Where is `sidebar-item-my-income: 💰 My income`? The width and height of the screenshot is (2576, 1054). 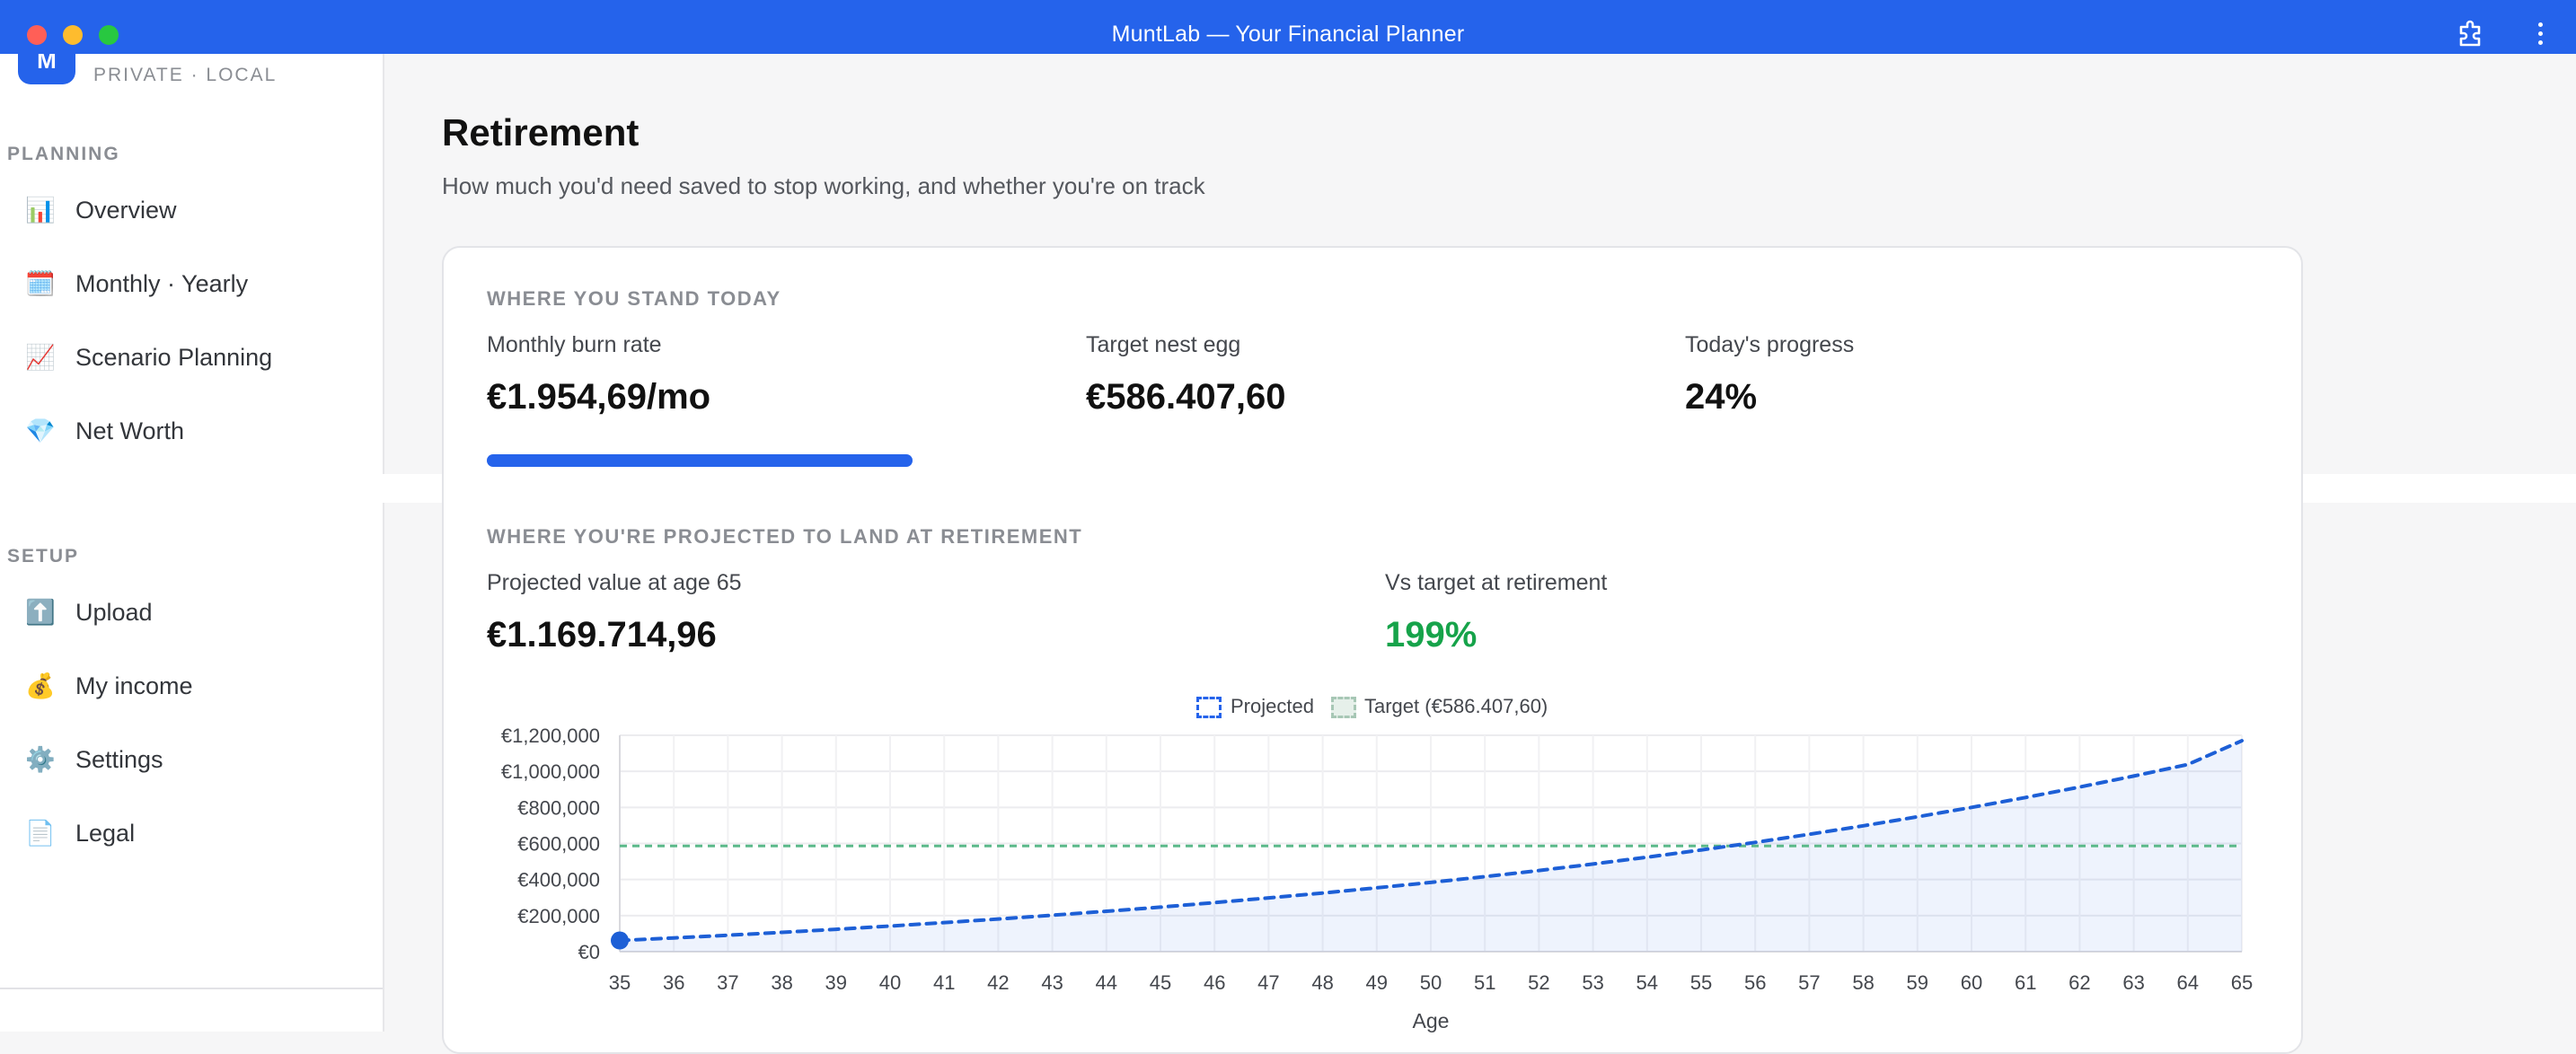
sidebar-item-my-income: 💰 My income is located at coordinates (191, 686).